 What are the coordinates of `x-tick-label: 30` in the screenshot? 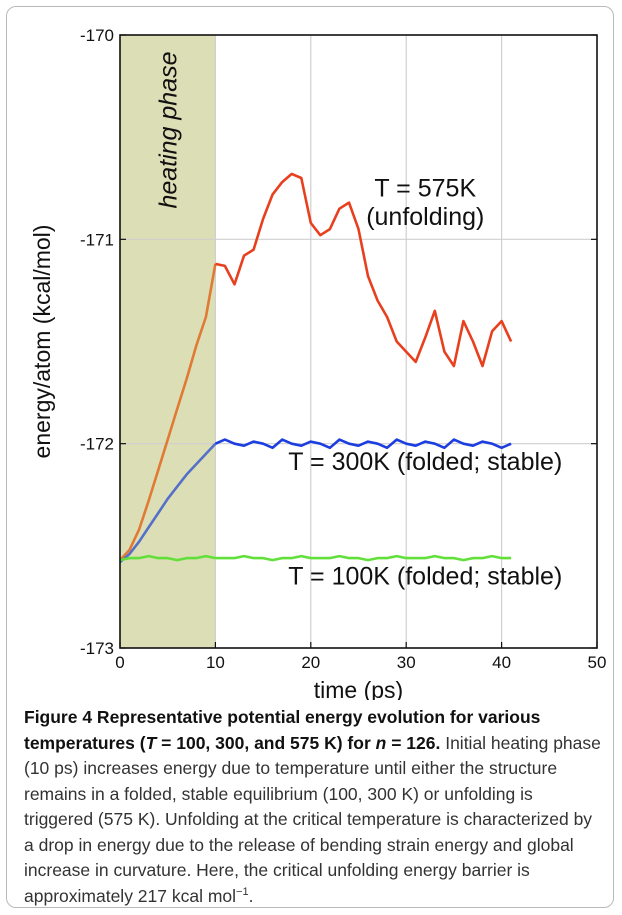 It's located at (406, 662).